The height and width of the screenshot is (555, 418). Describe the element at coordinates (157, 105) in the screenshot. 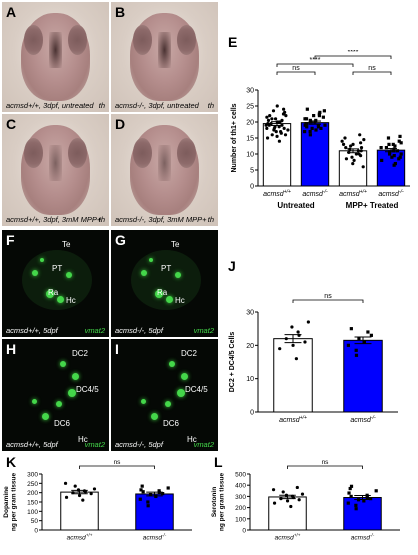

I see `panel-caption: acmsd-/-, 3dpf, untreated` at that location.